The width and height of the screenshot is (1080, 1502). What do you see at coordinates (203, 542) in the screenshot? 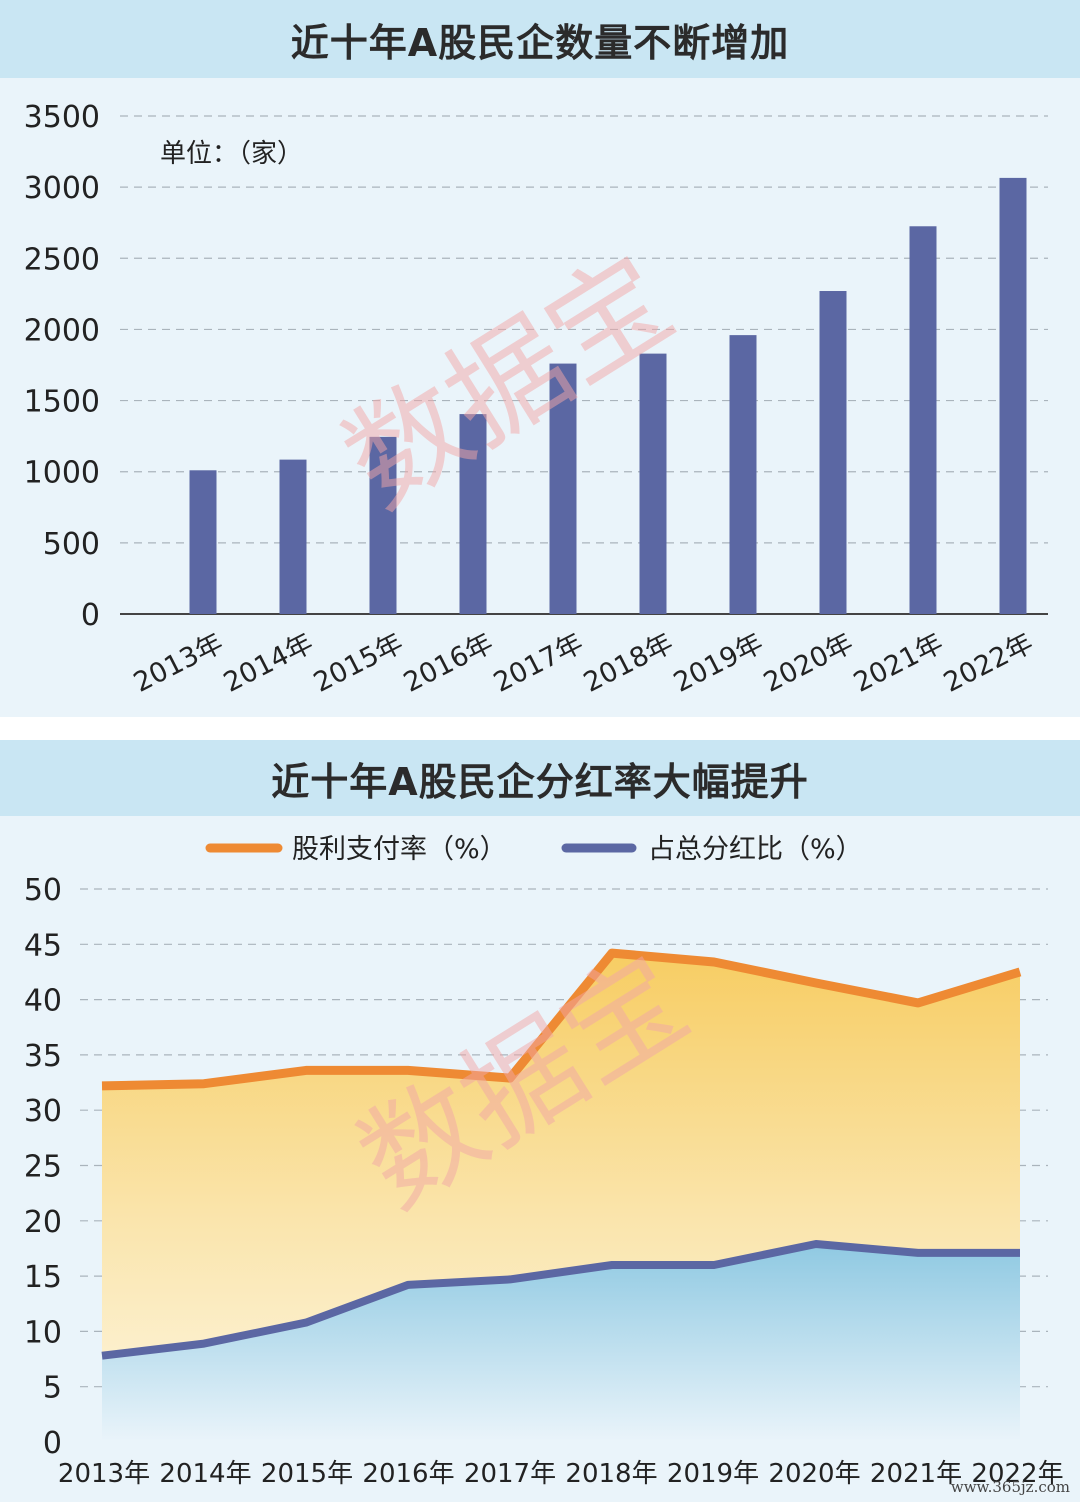
I see `bar-2013年` at bounding box center [203, 542].